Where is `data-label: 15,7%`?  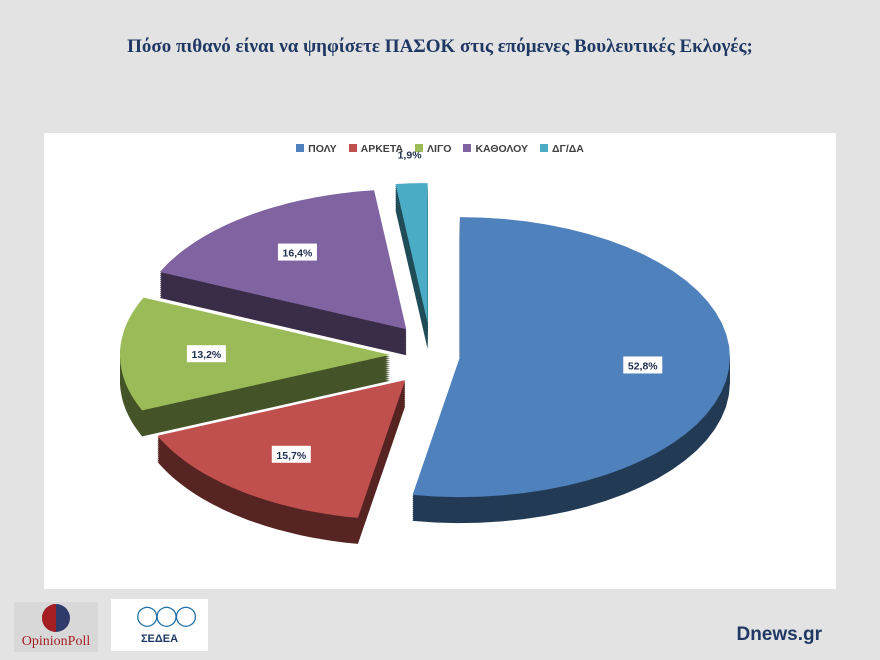 data-label: 15,7% is located at coordinates (291, 454).